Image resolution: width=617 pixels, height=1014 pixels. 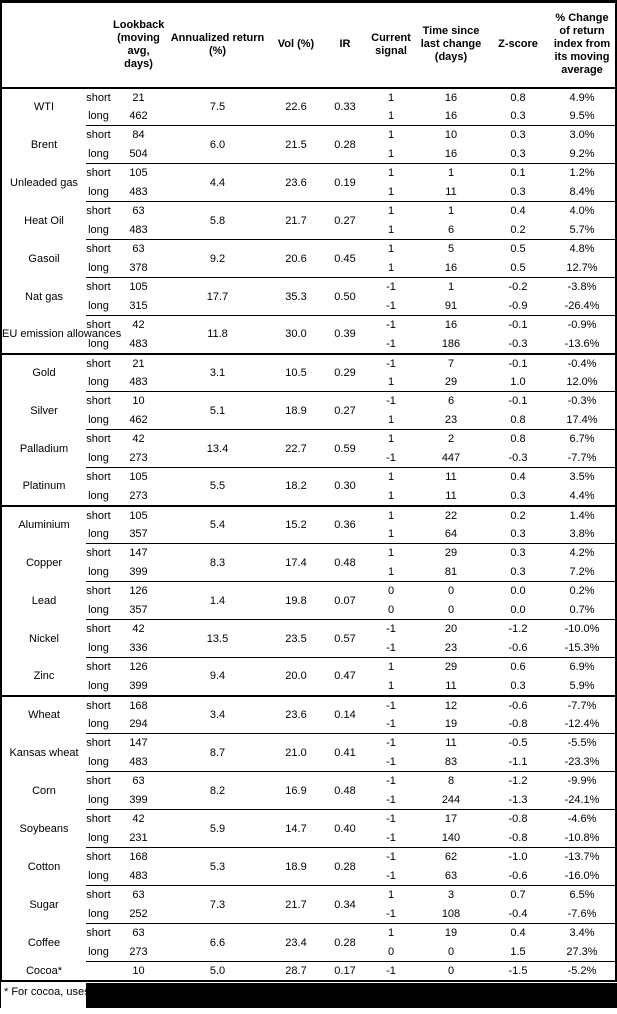 I want to click on zscore-value: -0.8, so click(x=518, y=819).